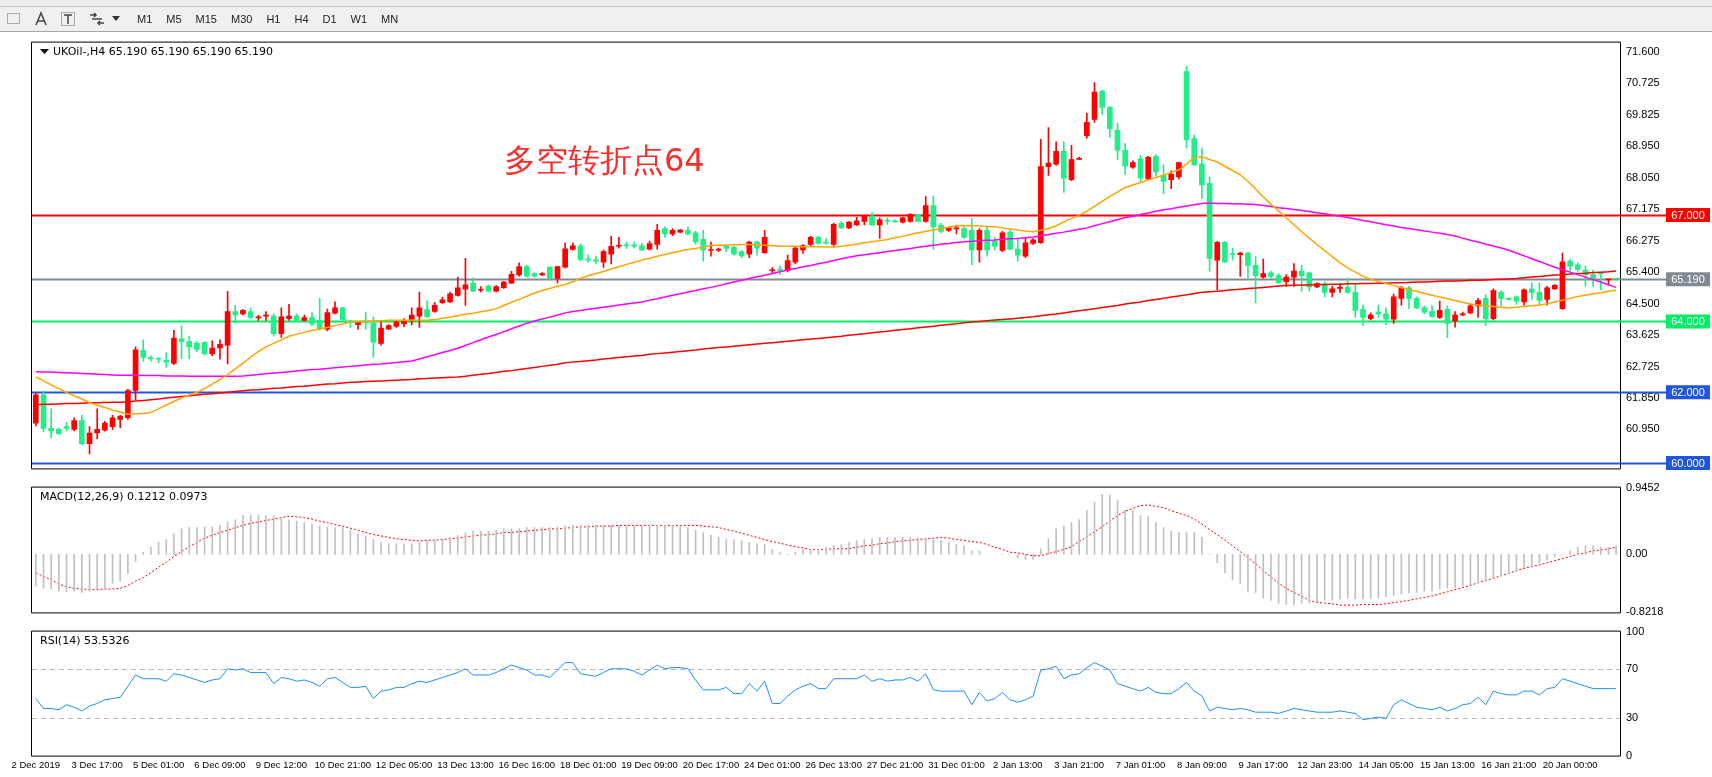  I want to click on annotation: 多空转折点64, so click(604, 160).